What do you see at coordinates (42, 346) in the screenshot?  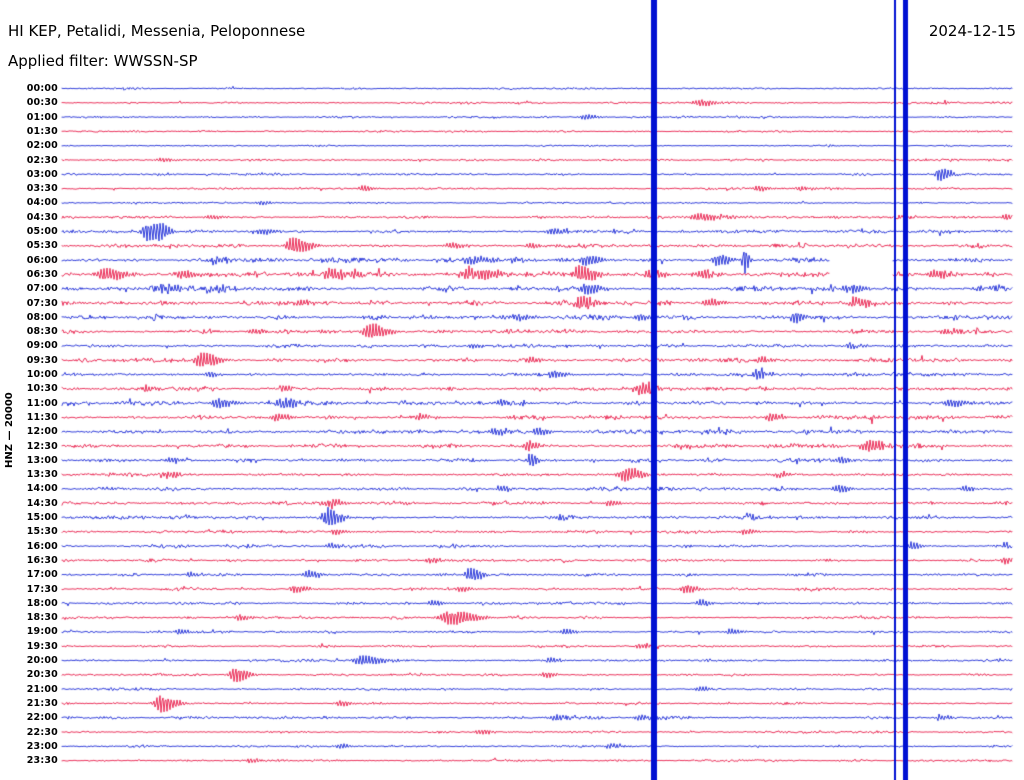 I see `time-label: 09:00` at bounding box center [42, 346].